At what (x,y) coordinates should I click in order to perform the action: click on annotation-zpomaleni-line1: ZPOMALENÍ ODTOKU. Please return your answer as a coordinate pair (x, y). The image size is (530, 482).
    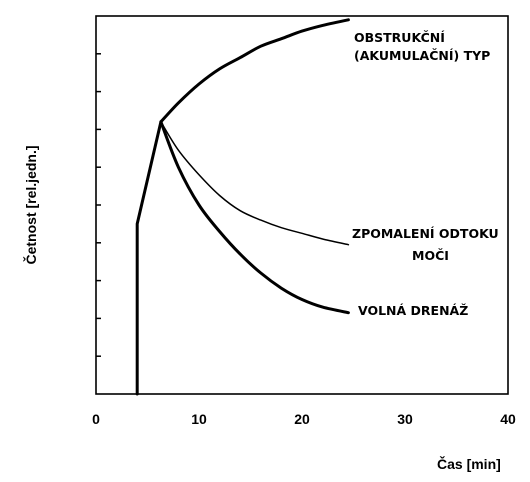
    Looking at the image, I should click on (425, 233).